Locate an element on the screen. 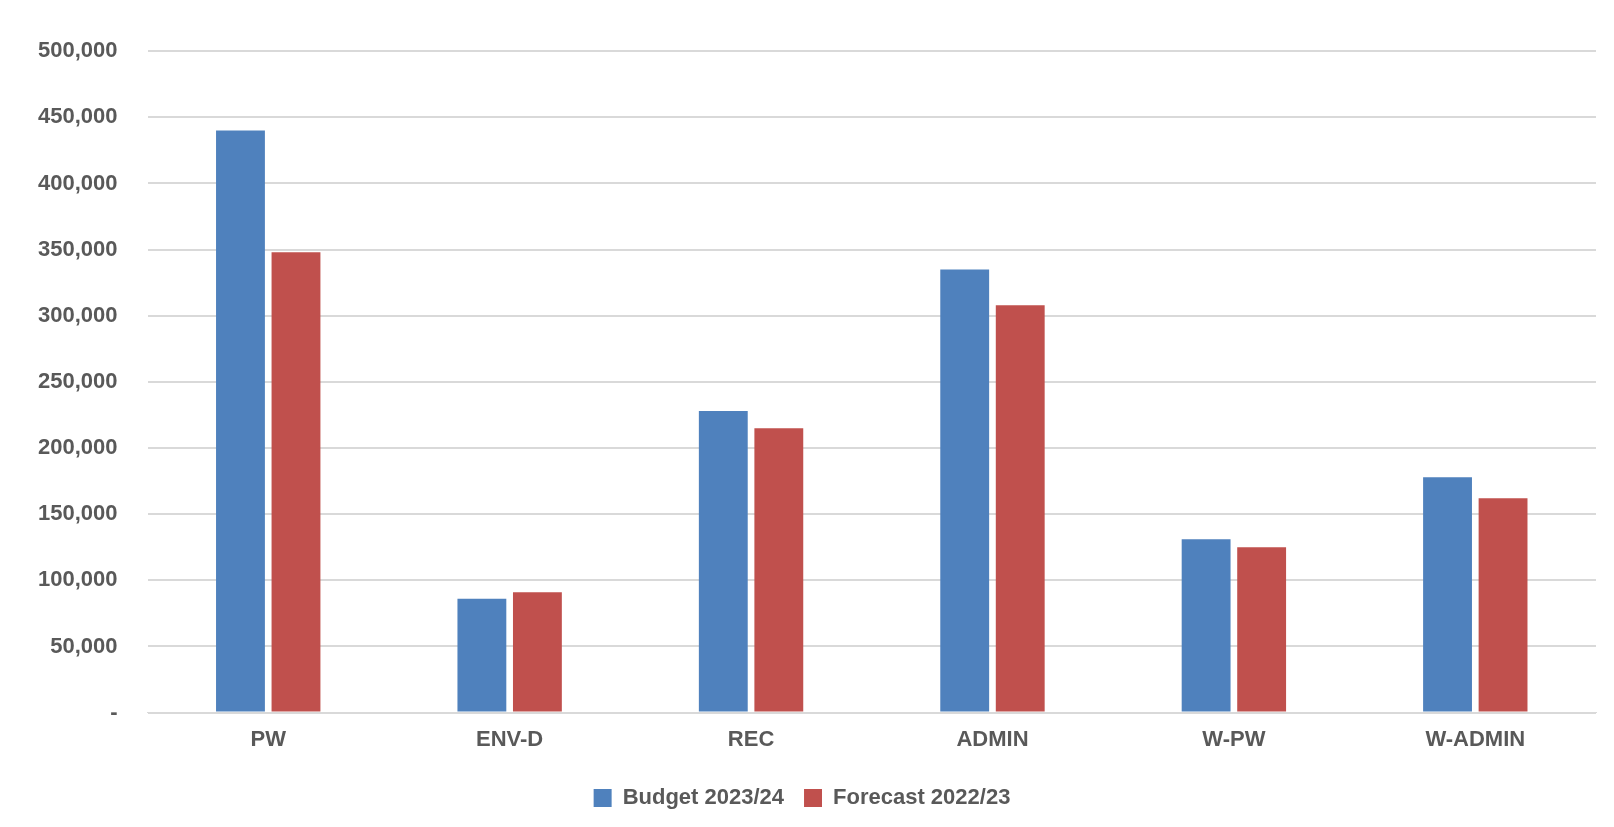 This screenshot has height=827, width=1614. y-tick-label: 50,000 is located at coordinates (84, 645).